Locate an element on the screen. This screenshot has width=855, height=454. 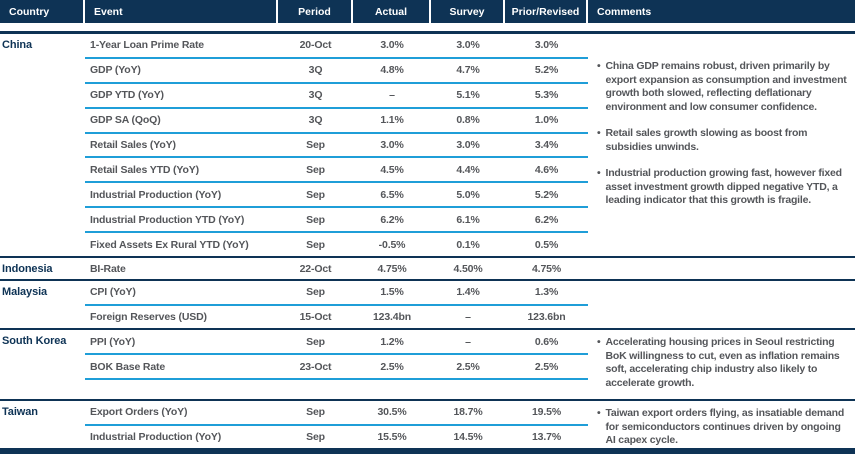
table-row: Retail Sales (YoY) Sep 3.0% 3.0% 3.4% is located at coordinates (336, 146).